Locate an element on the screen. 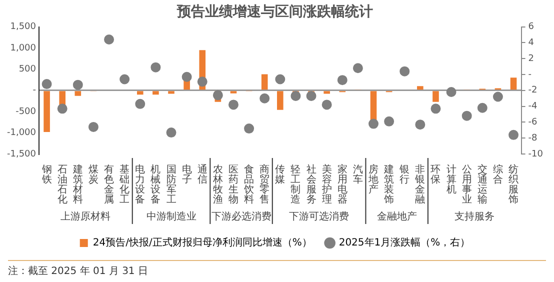 This screenshot has height=282, width=554. legend-label: 2025年1月涨跌幅（%，右） is located at coordinates (404, 242).